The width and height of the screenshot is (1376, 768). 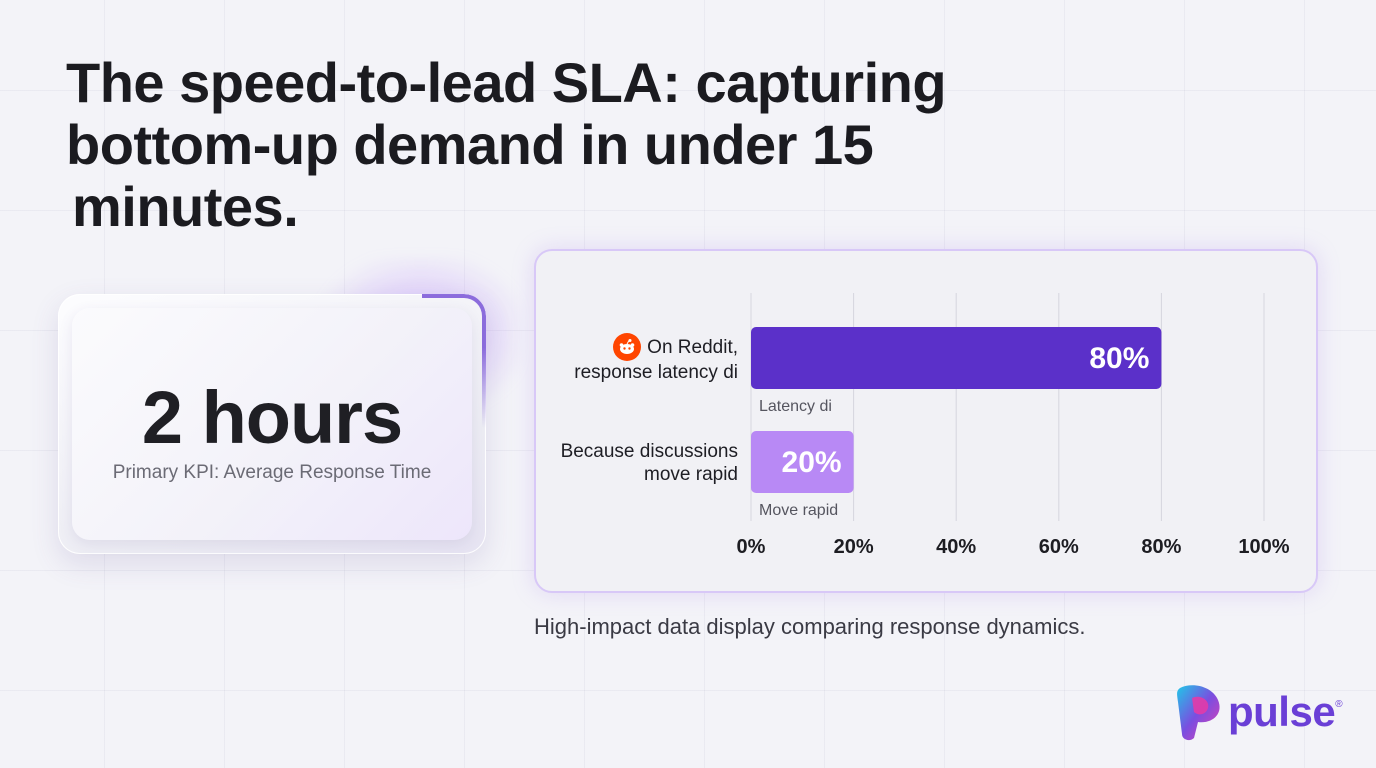 What do you see at coordinates (798, 510) in the screenshot?
I see `bar-sub-label: Move rapid` at bounding box center [798, 510].